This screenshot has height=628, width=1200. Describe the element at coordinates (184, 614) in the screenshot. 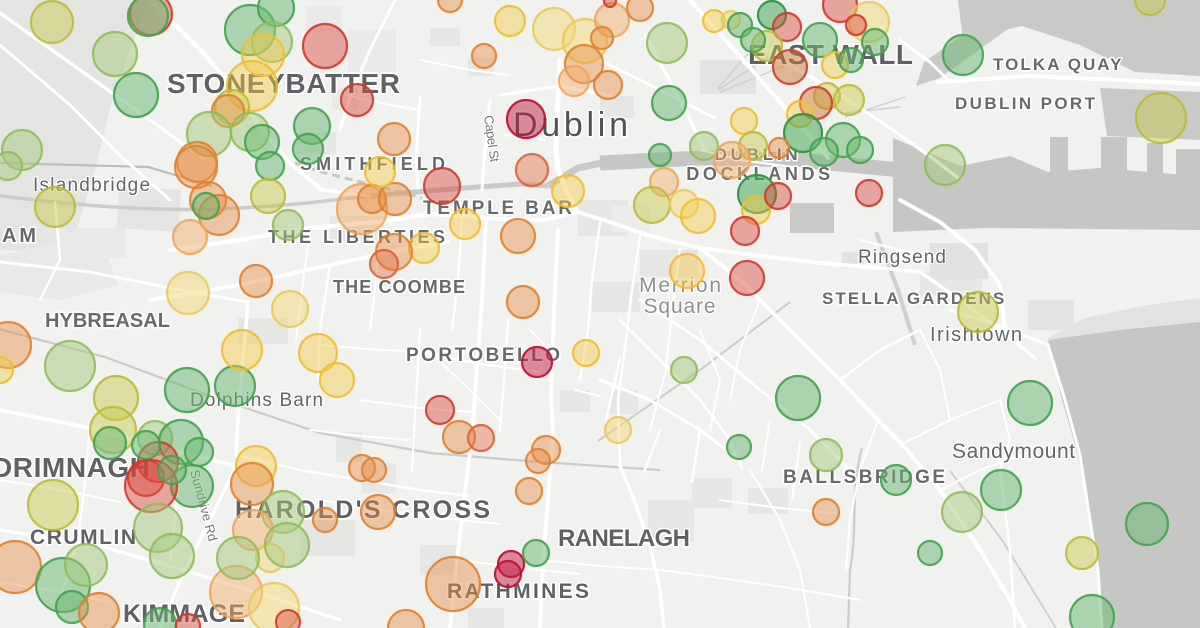

I see `svg-text: KIMMAGE` at that location.